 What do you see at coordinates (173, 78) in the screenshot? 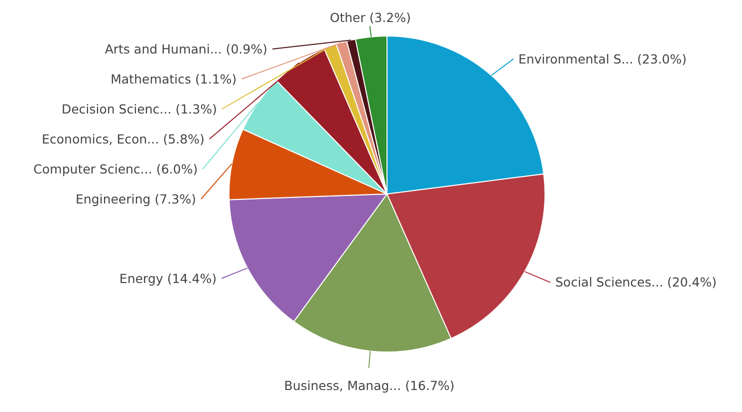
I see `slice-label: Mathematics (1.1%)` at bounding box center [173, 78].